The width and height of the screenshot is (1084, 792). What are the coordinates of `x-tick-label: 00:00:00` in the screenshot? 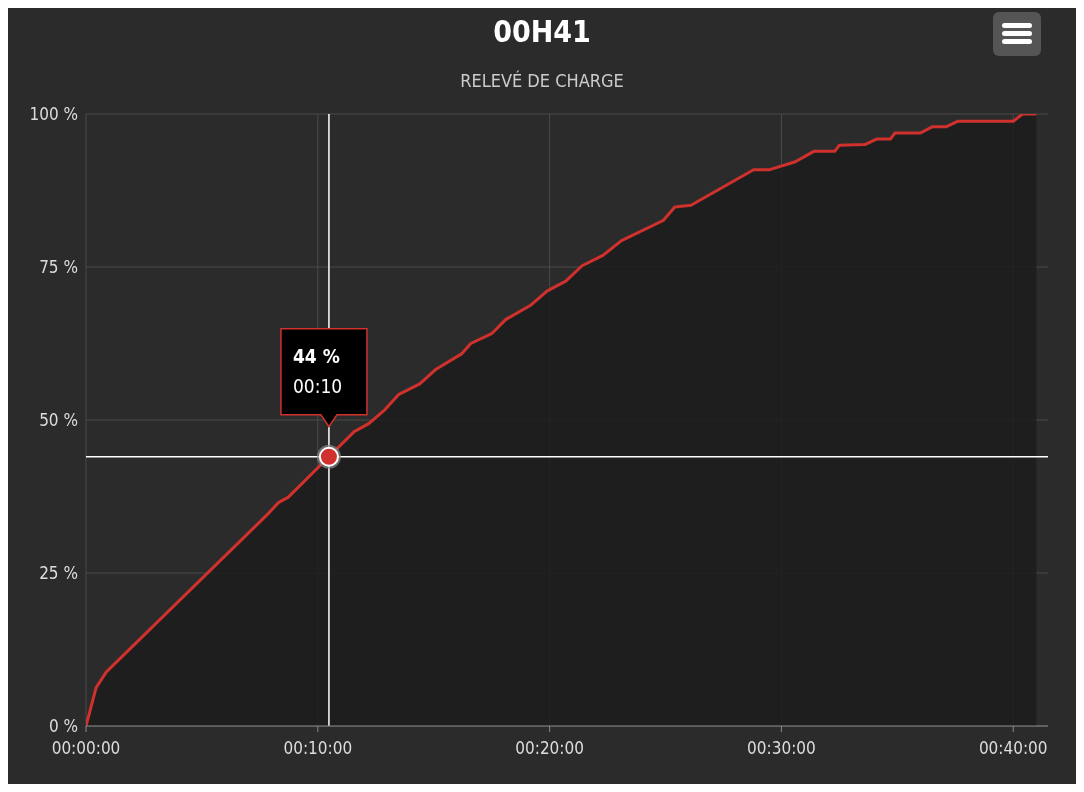 It's located at (86, 748).